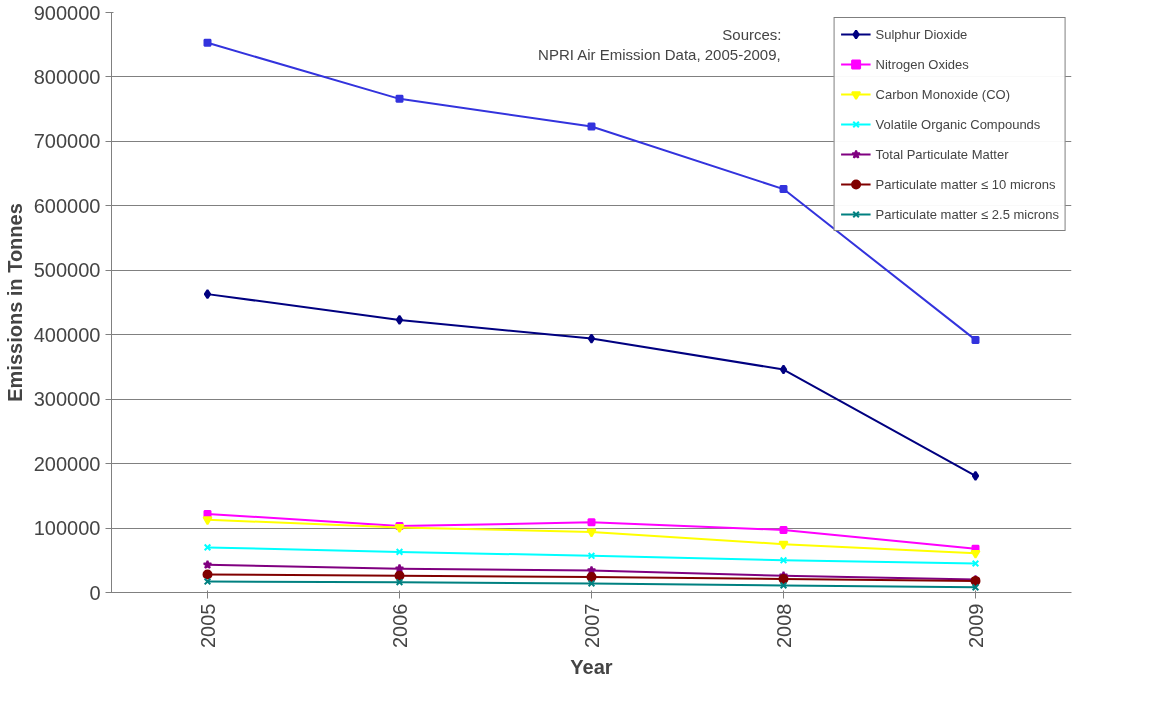 This screenshot has width=1170, height=728. I want to click on y-tick-label: 800000, so click(67, 76).